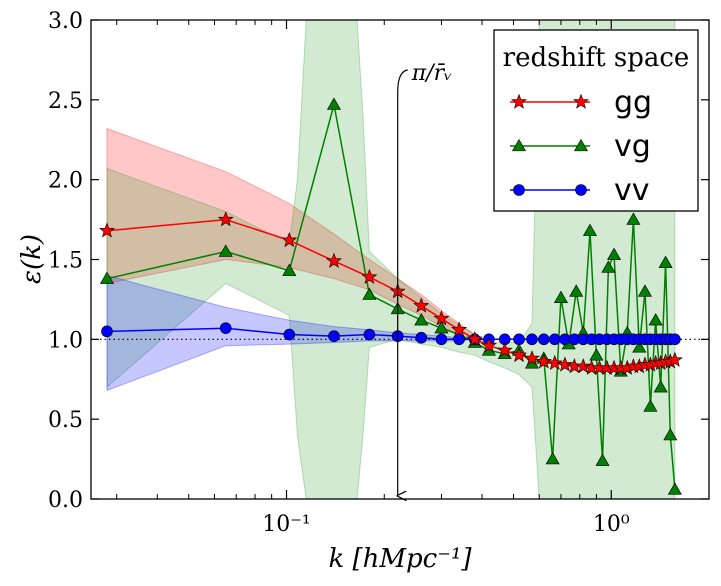 The width and height of the screenshot is (721, 586). Describe the element at coordinates (403, 282) in the screenshot. I see `annotation-arrow` at that location.